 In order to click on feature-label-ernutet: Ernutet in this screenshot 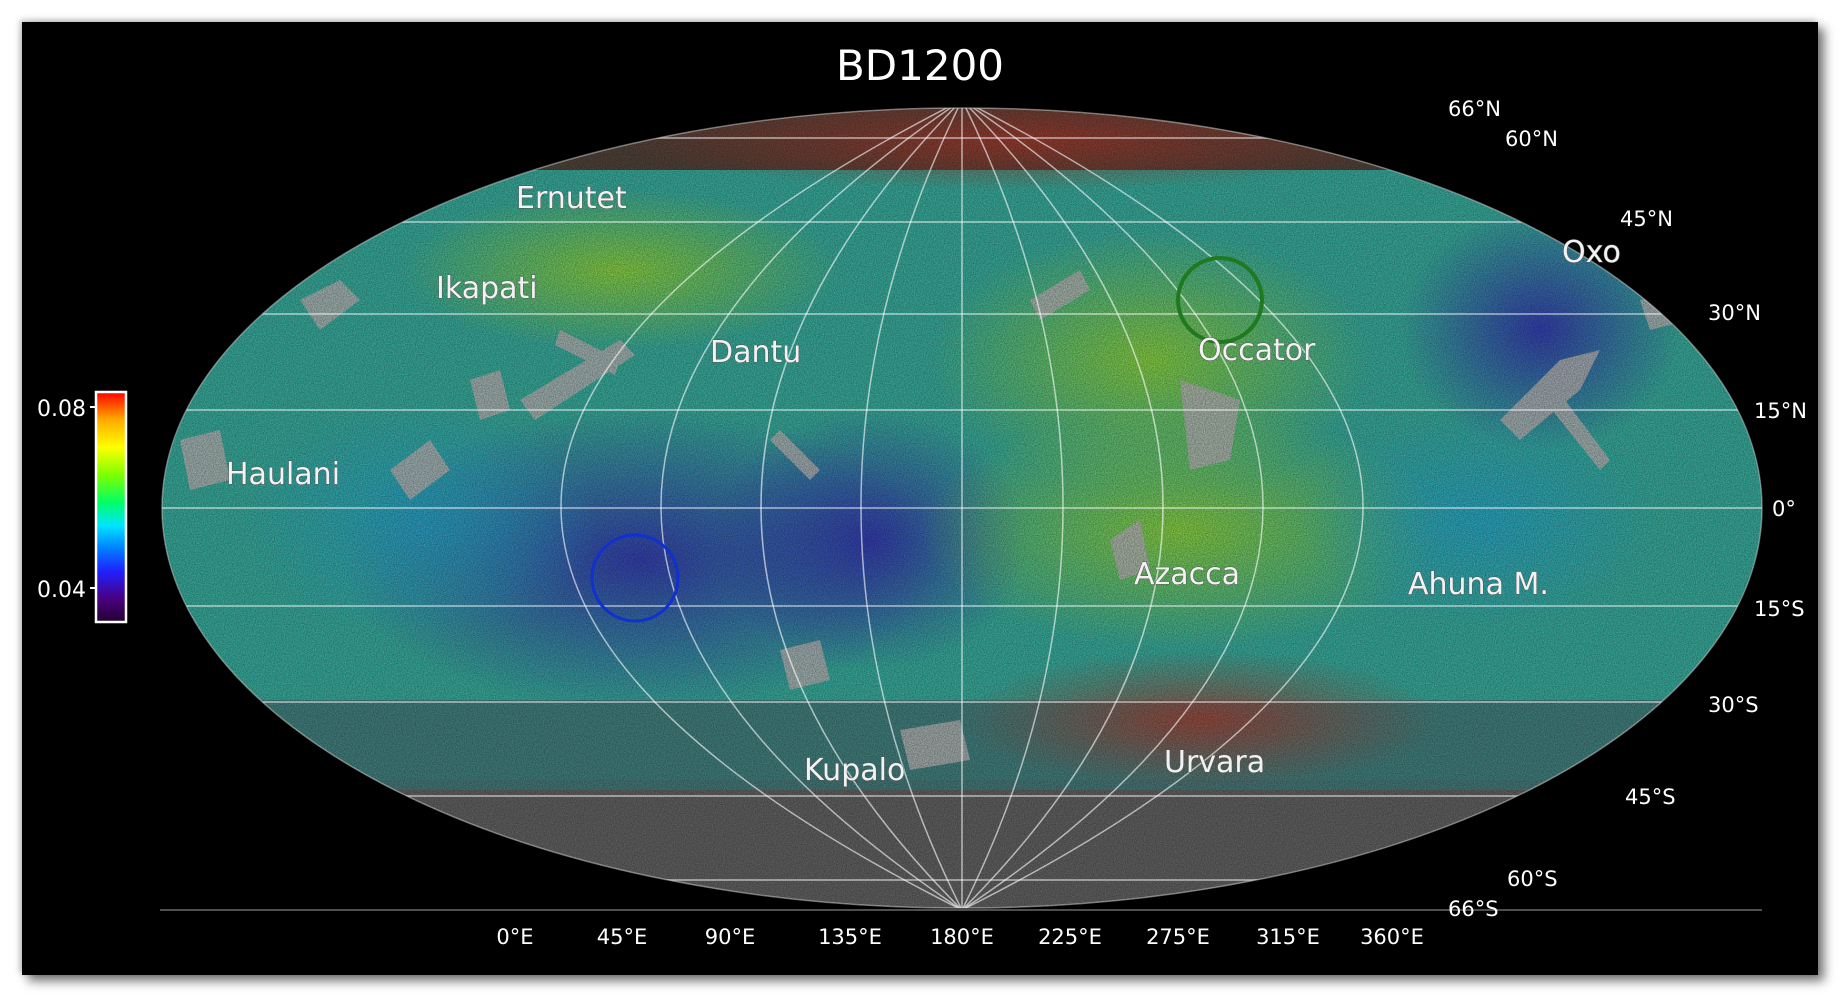, I will do `click(571, 198)`.